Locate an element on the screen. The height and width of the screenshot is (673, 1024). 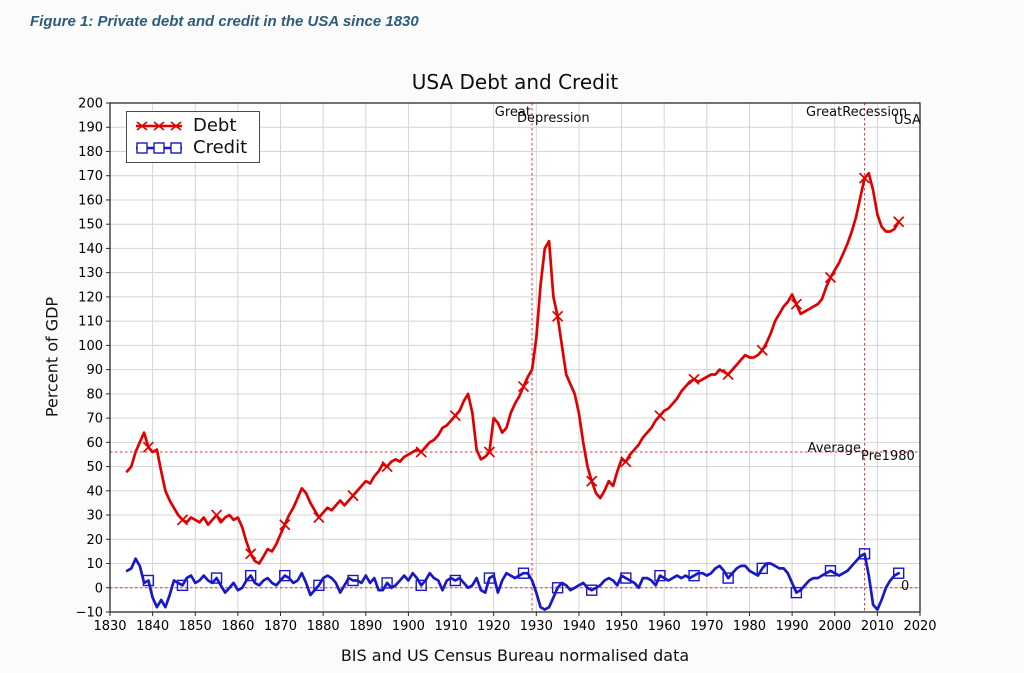
y-tick-label: 180 is located at coordinates (90, 152).